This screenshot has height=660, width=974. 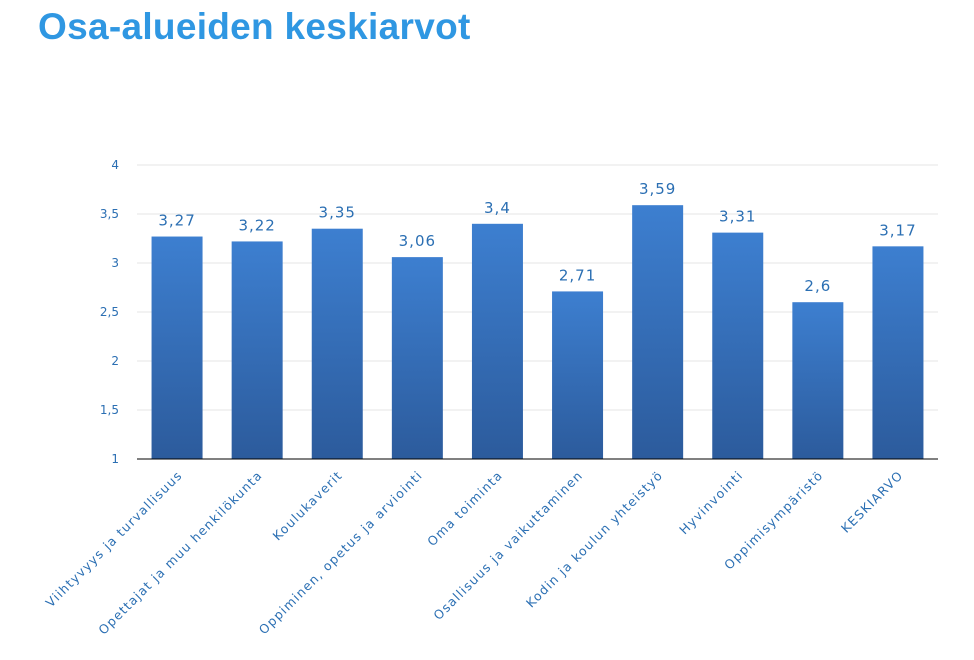 What do you see at coordinates (115, 165) in the screenshot?
I see `y-tick-label: 4` at bounding box center [115, 165].